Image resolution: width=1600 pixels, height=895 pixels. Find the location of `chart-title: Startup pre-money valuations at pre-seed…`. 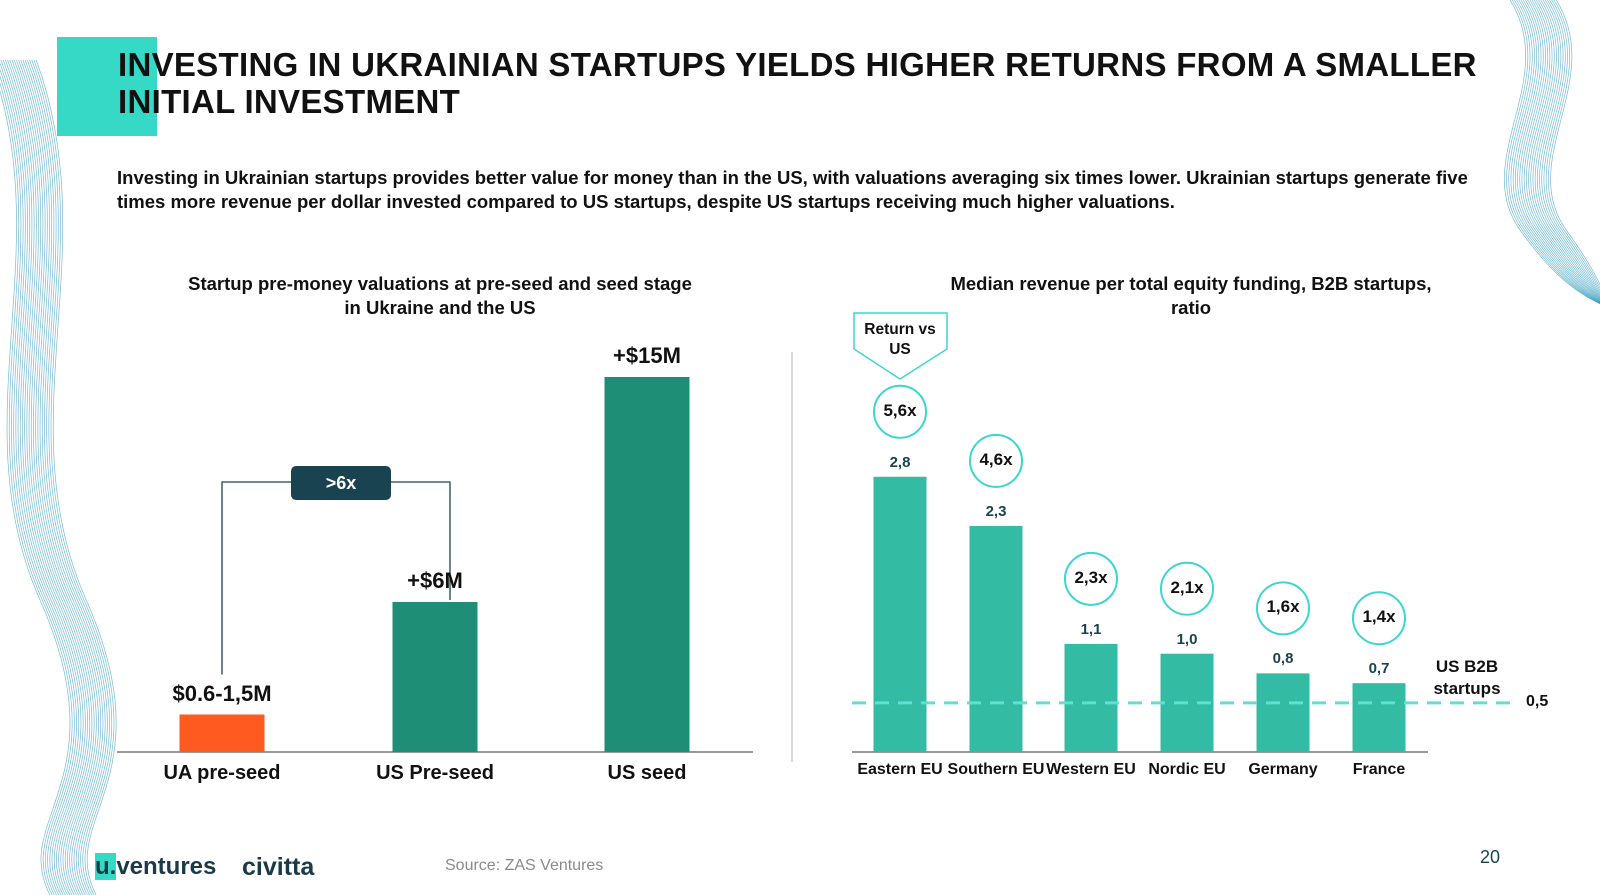

chart-title: Startup pre-money valuations at pre-seed… is located at coordinates (440, 295).